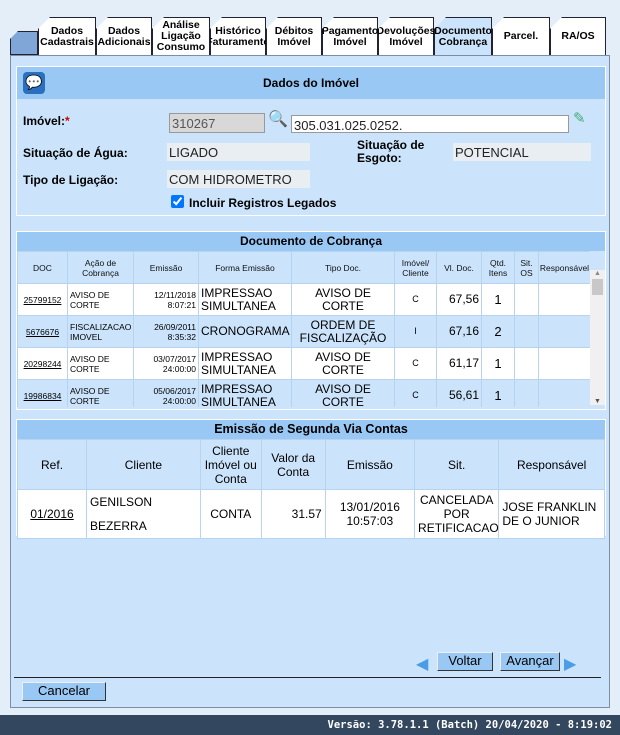 The width and height of the screenshot is (620, 735). I want to click on situacao-agua-value: LIGADO, so click(238, 152).